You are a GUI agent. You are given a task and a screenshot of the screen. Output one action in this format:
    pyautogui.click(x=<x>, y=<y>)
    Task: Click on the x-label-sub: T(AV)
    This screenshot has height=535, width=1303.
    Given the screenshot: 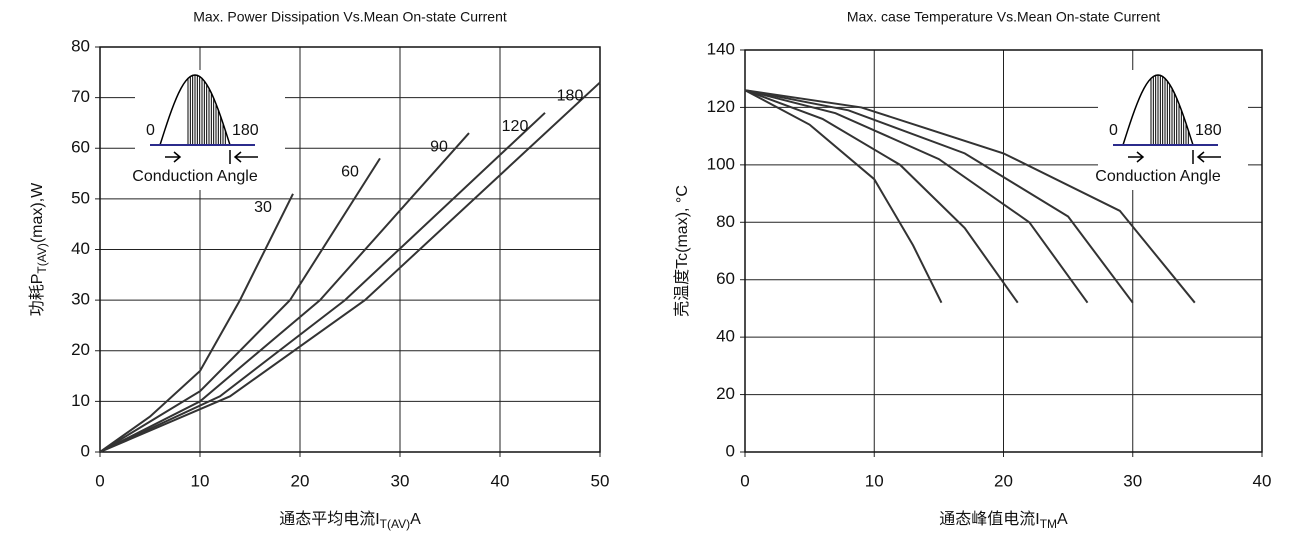 What is the action you would take?
    pyautogui.click(x=395, y=524)
    